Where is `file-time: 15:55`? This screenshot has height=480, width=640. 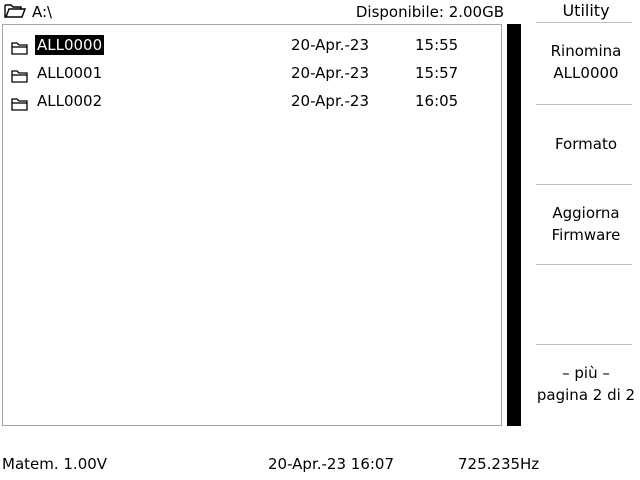 file-time: 15:55 is located at coordinates (437, 45).